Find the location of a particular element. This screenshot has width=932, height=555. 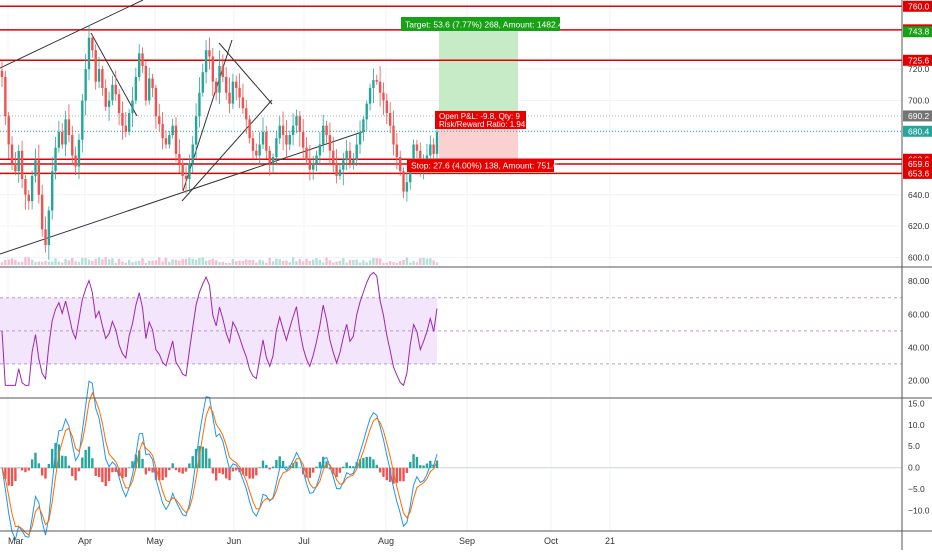

macd-tick-label: −10.0 is located at coordinates (919, 511).